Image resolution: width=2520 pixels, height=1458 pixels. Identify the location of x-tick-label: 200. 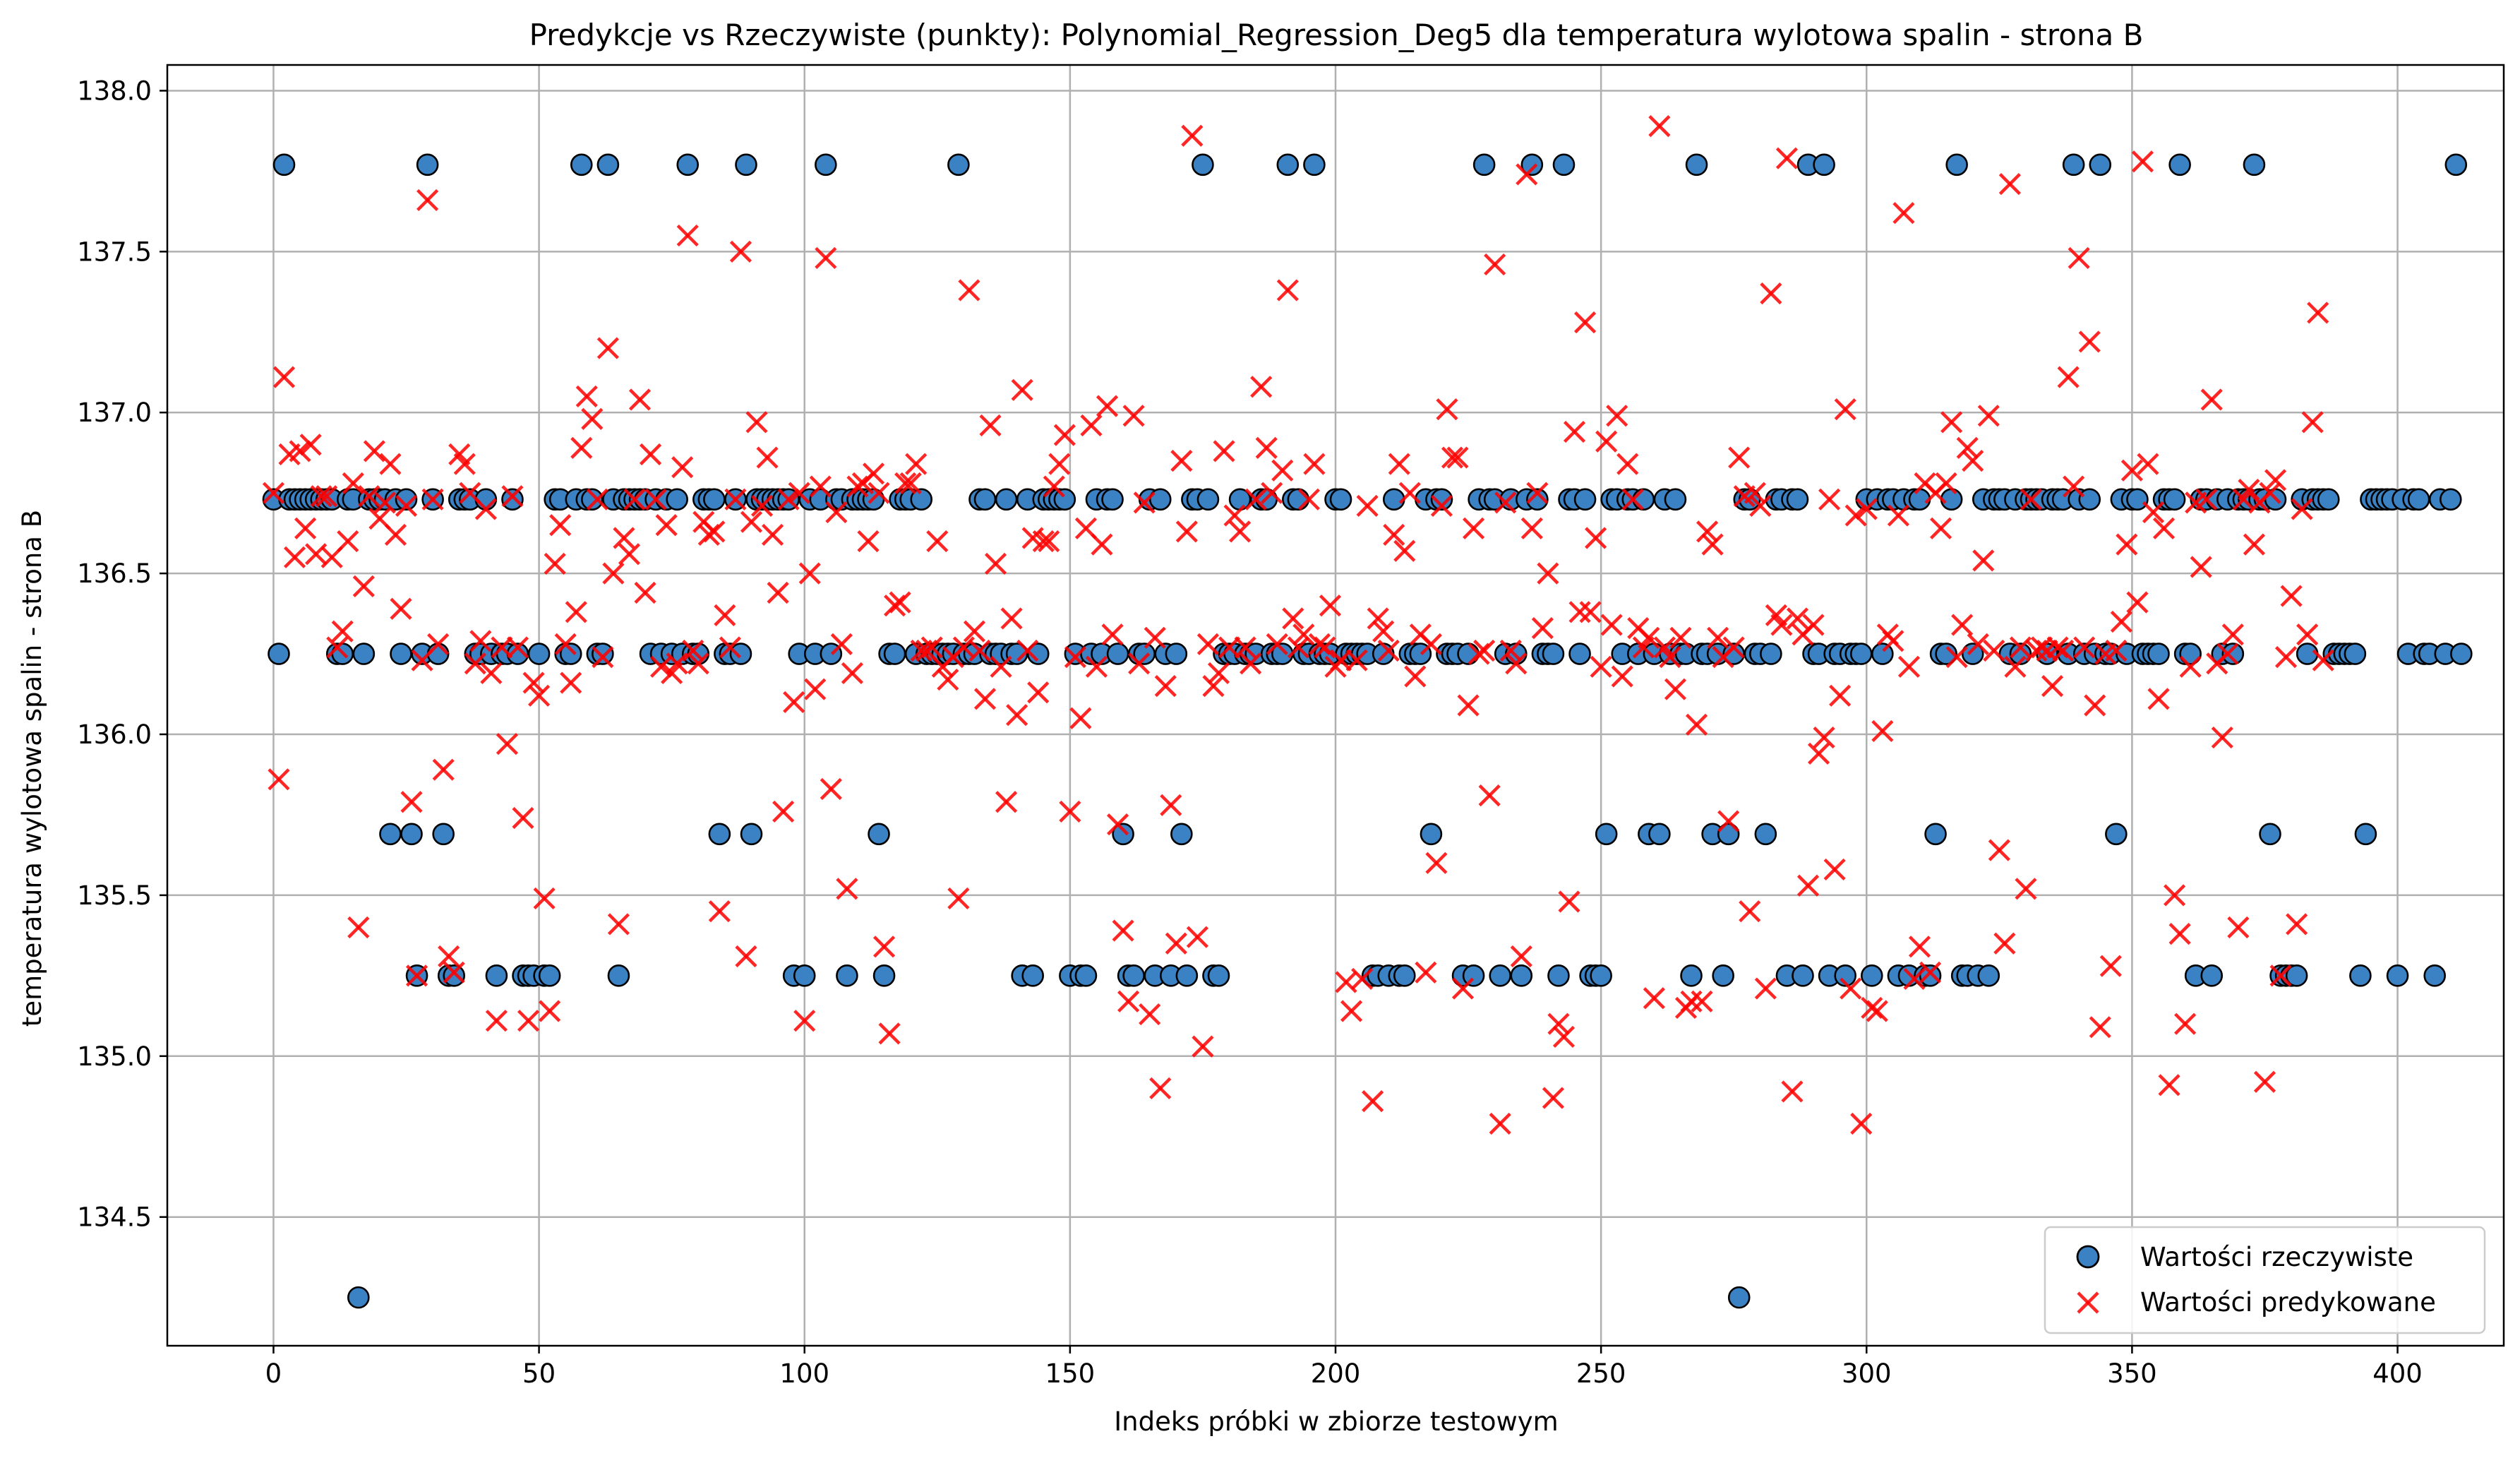
(1336, 1373).